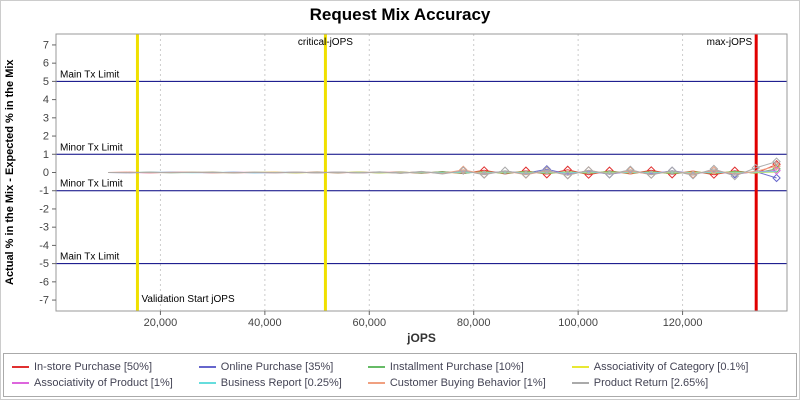 The image size is (800, 400). What do you see at coordinates (277, 367) in the screenshot?
I see `legend-label: Online Purchase [35%]` at bounding box center [277, 367].